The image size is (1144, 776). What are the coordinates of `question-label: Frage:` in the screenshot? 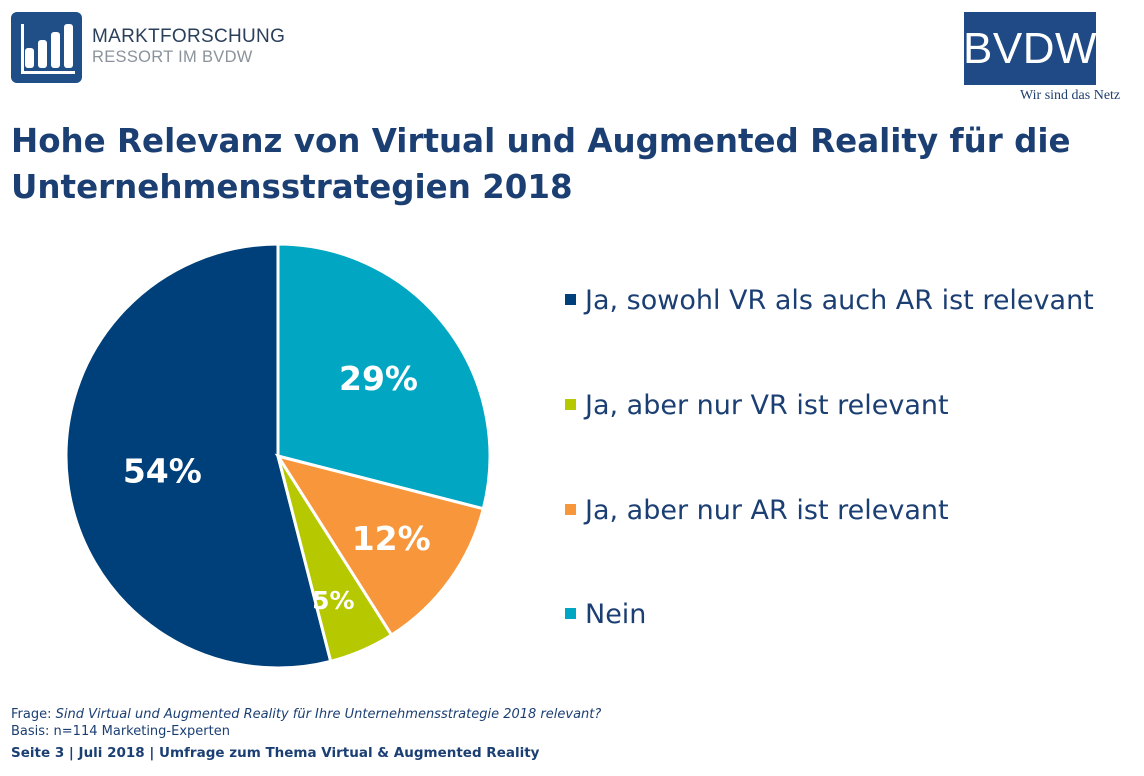 It's located at (33, 714).